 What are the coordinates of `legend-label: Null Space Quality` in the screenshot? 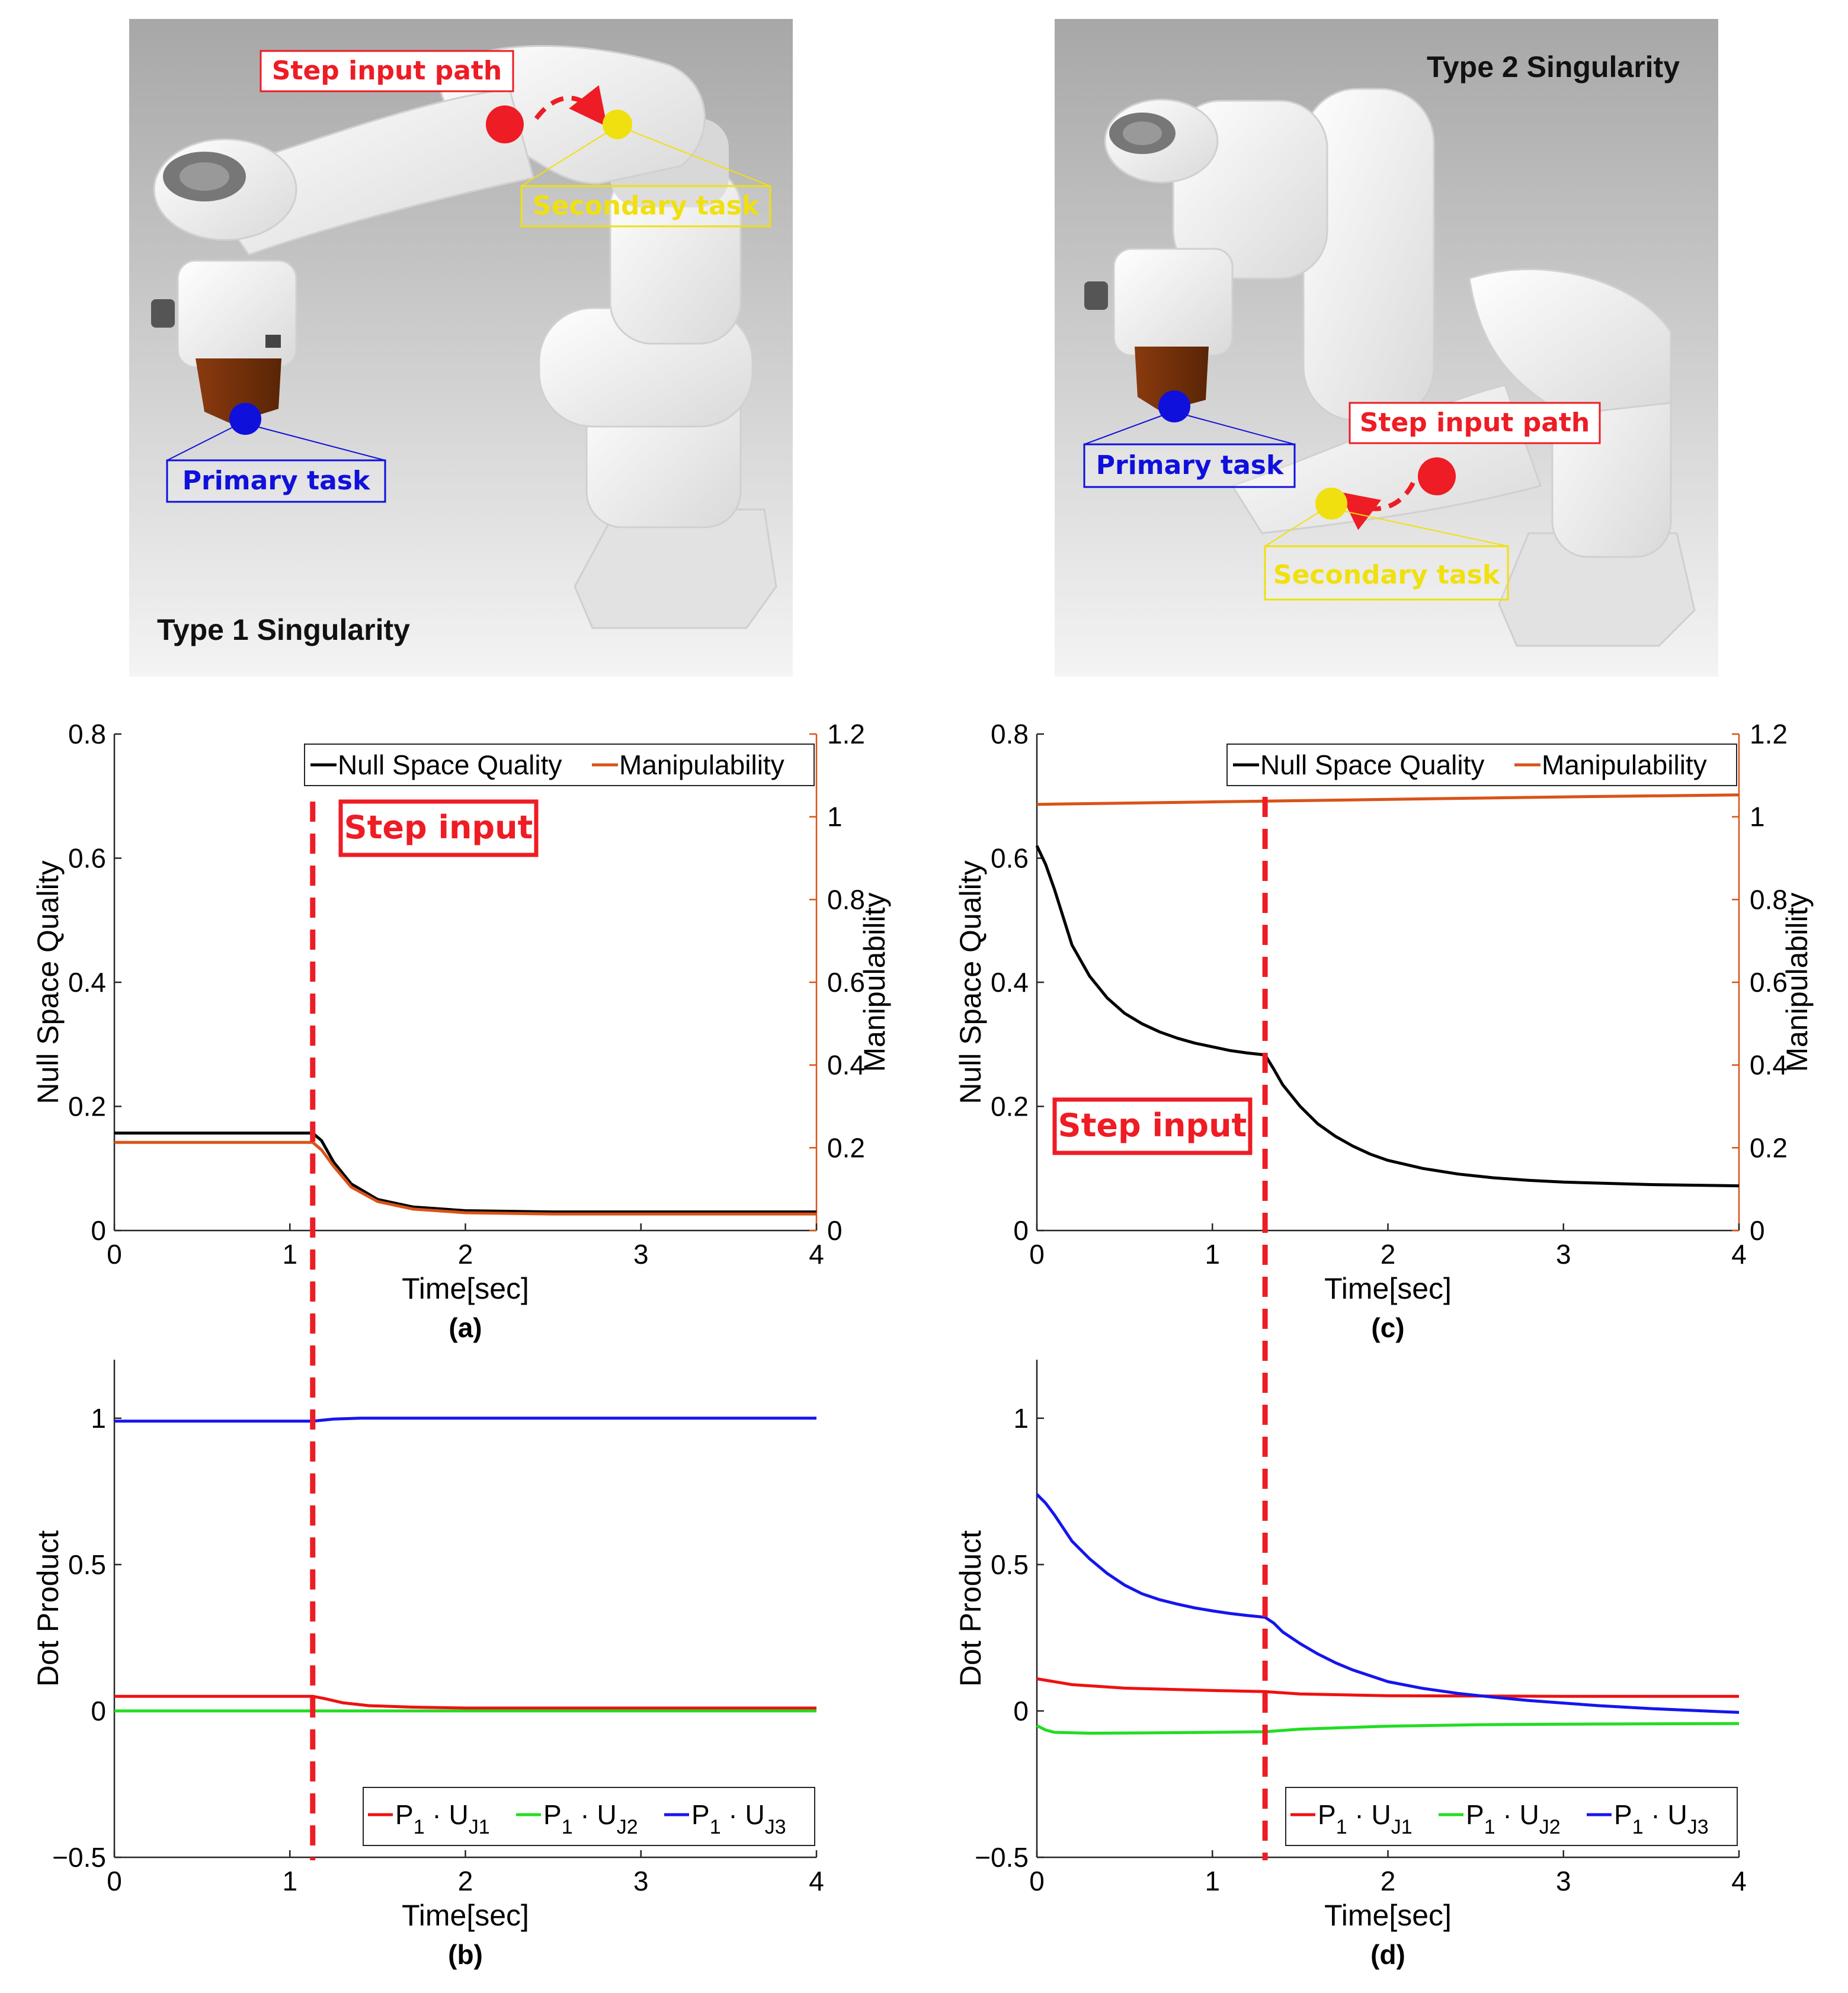 It's located at (450, 765).